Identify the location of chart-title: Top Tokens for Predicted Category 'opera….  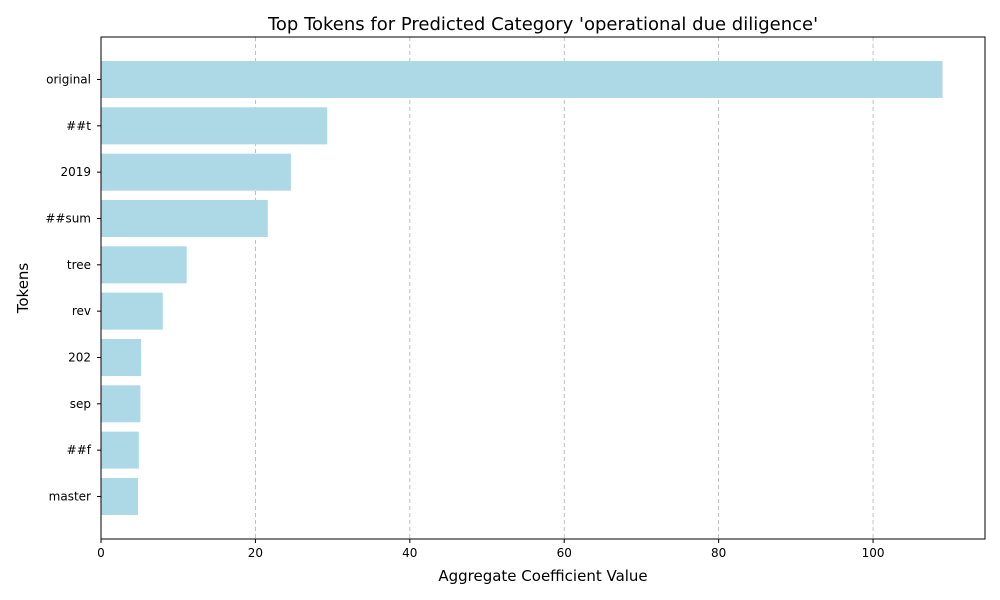
(542, 24).